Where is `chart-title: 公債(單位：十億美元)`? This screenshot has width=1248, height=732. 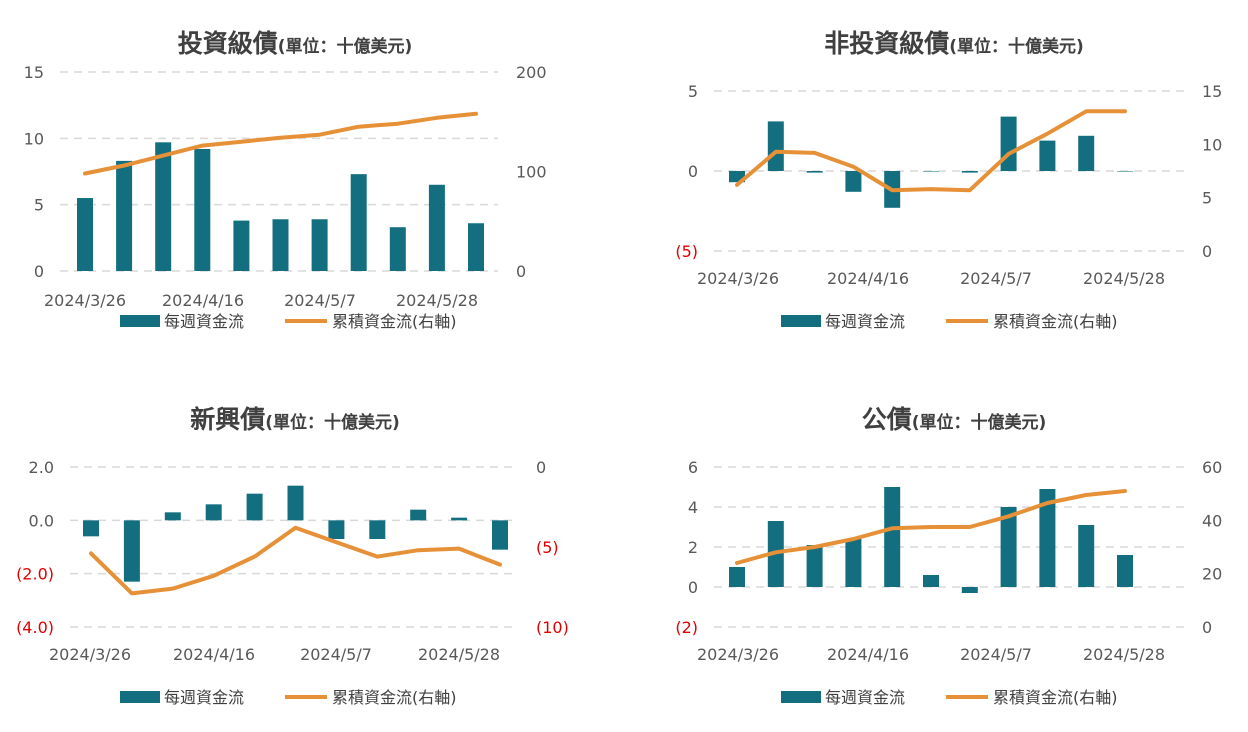
chart-title: 公債(單位：十億美元) is located at coordinates (954, 419).